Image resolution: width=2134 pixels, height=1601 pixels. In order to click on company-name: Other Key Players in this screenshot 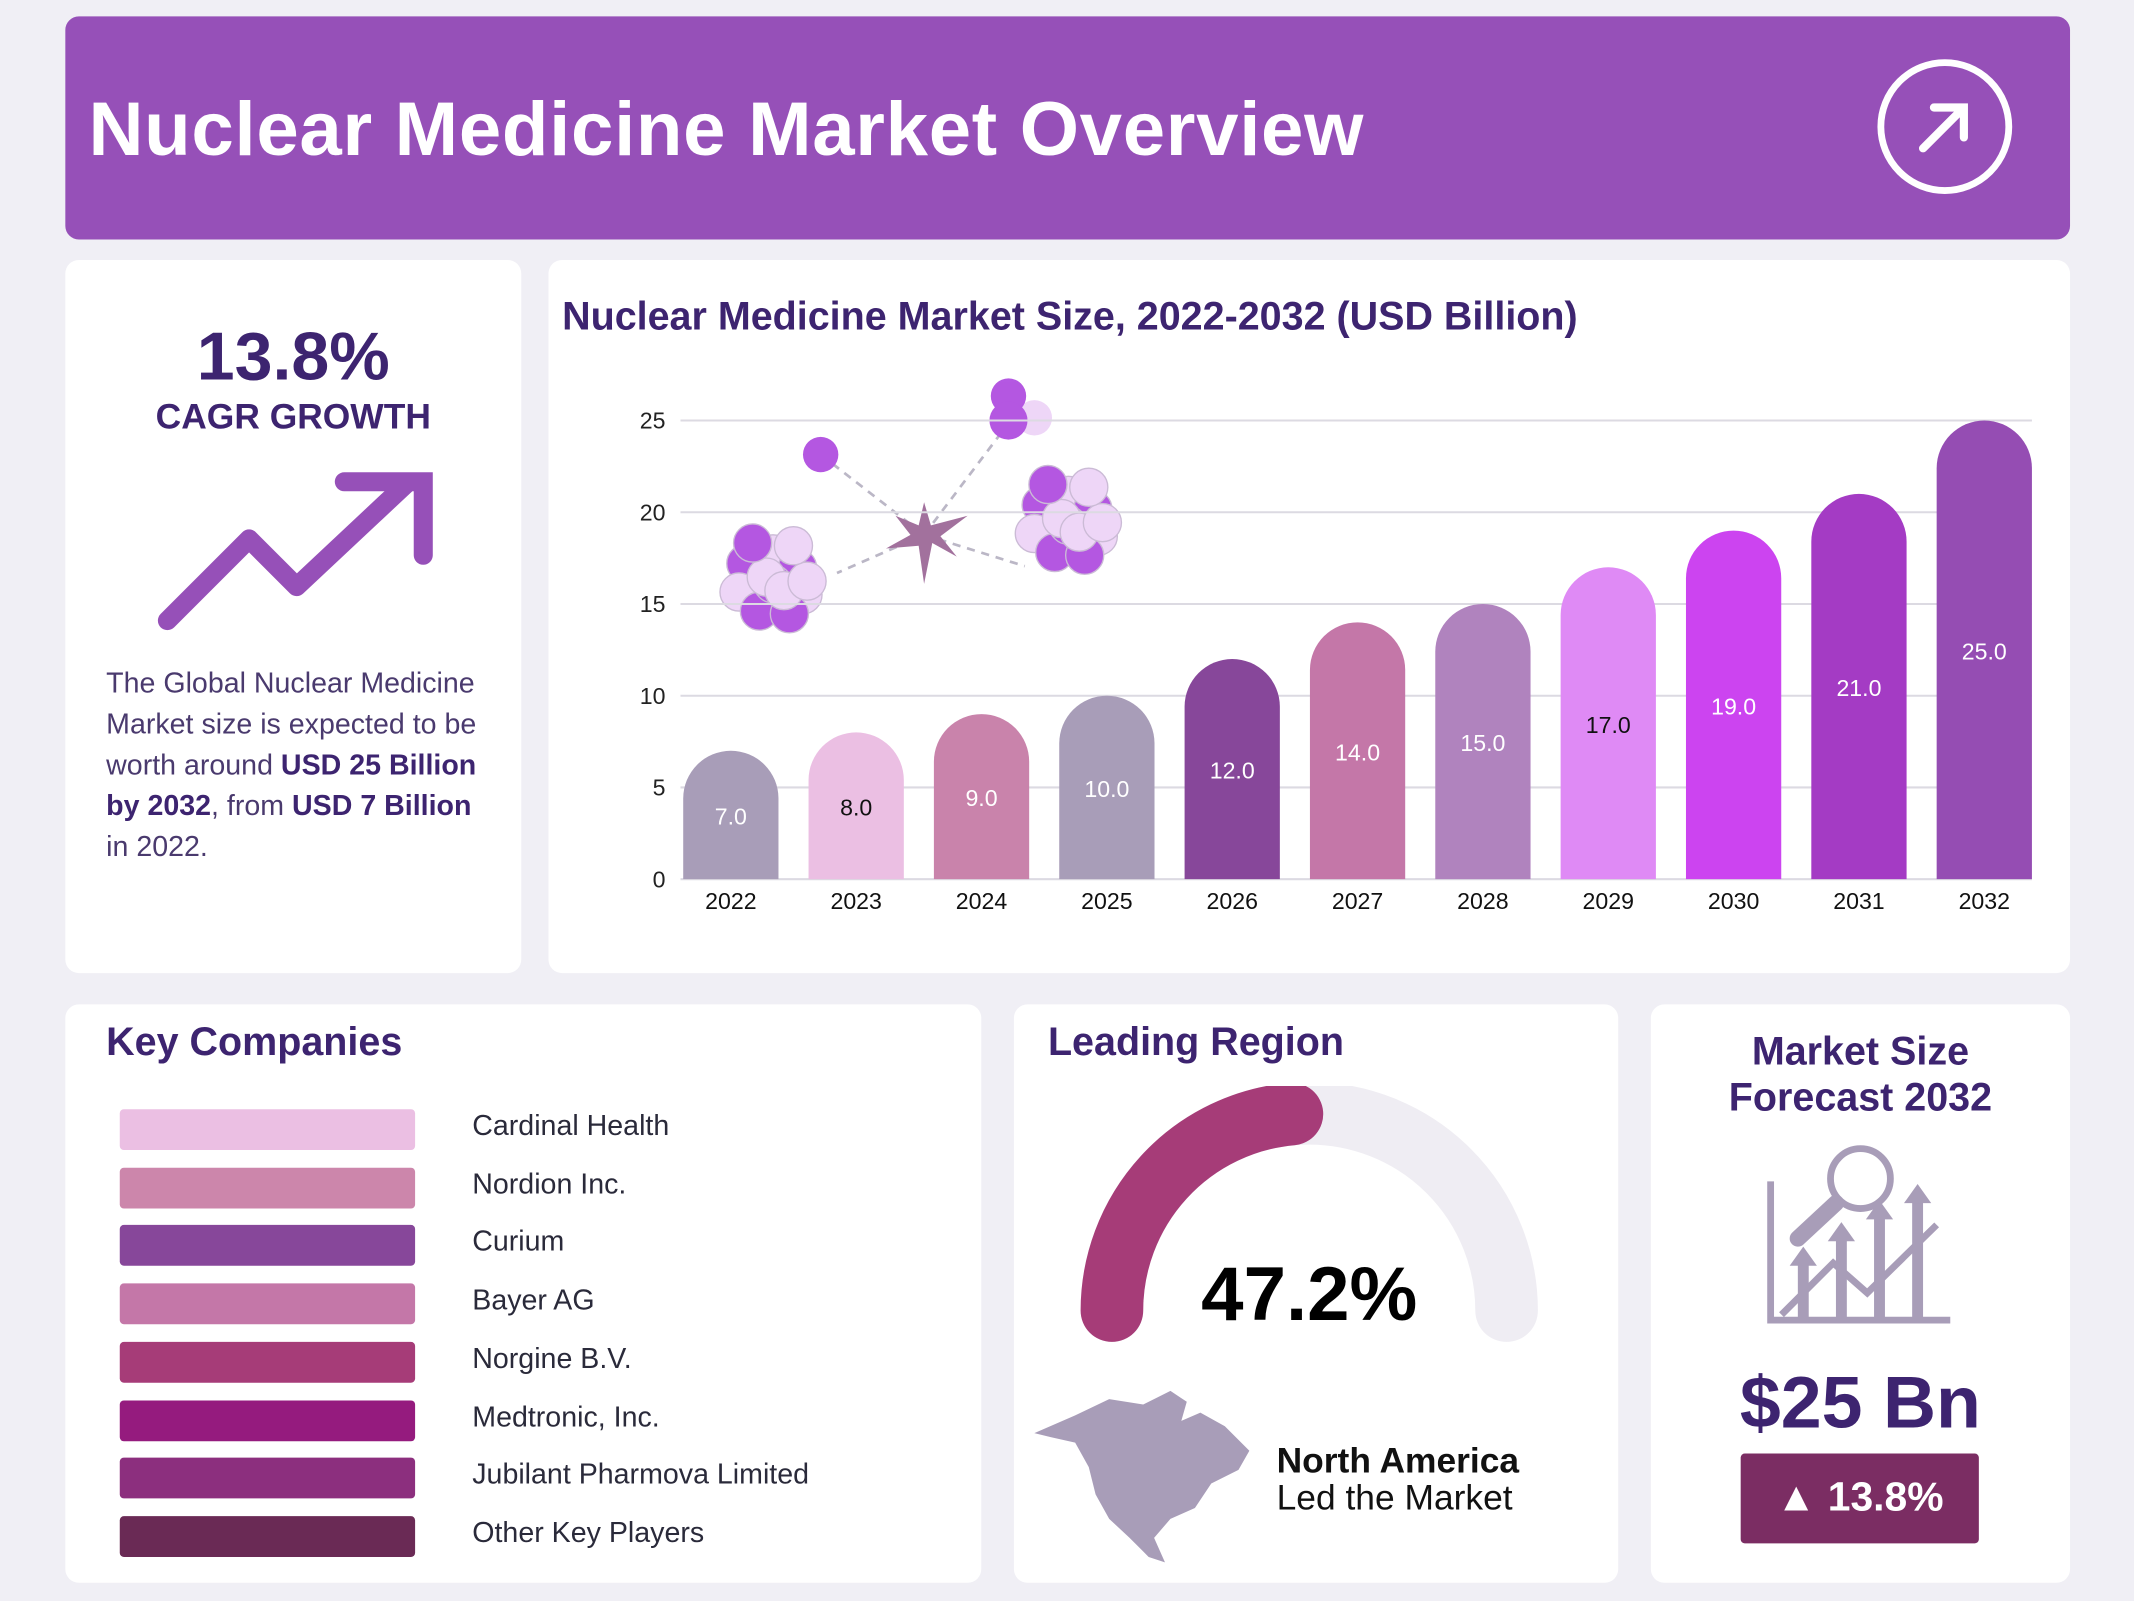, I will do `click(588, 1533)`.